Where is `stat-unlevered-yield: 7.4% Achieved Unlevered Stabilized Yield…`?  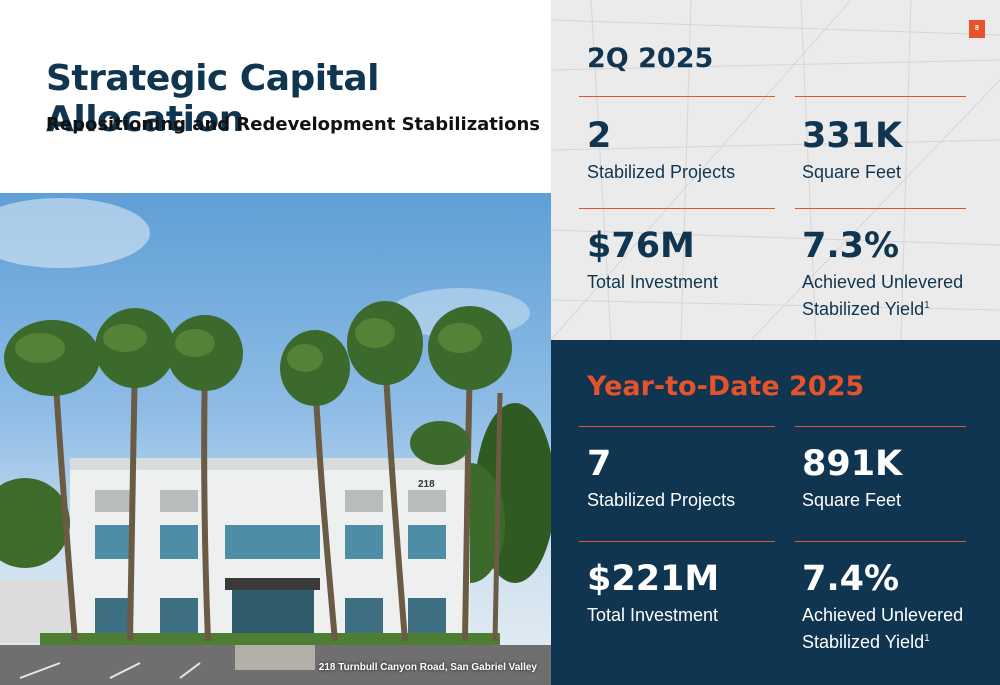
stat-unlevered-yield: 7.4% Achieved Unlevered Stabilized Yield… is located at coordinates (882, 606).